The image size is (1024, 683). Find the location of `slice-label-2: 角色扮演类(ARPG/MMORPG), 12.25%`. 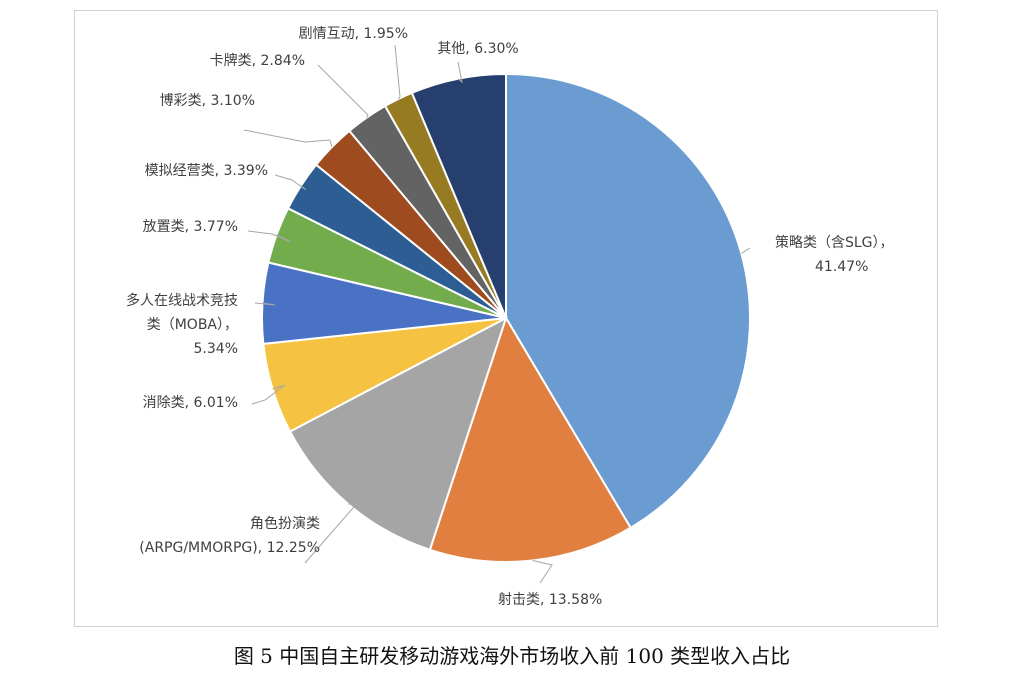

slice-label-2: 角色扮演类(ARPG/MMORPG), 12.25% is located at coordinates (229, 535).